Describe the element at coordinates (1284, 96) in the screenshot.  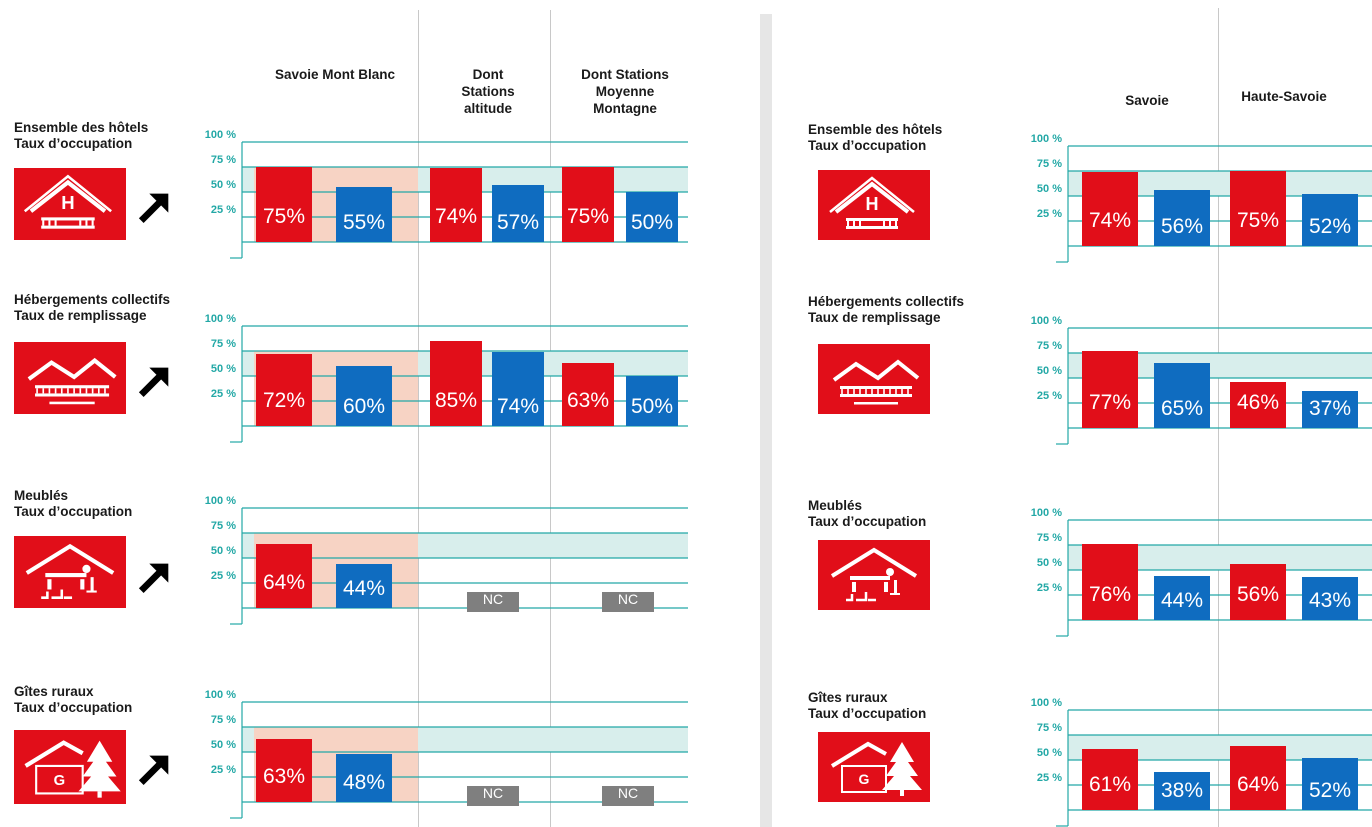
I see `column-header-haute-savoie: Haute-Savoie` at that location.